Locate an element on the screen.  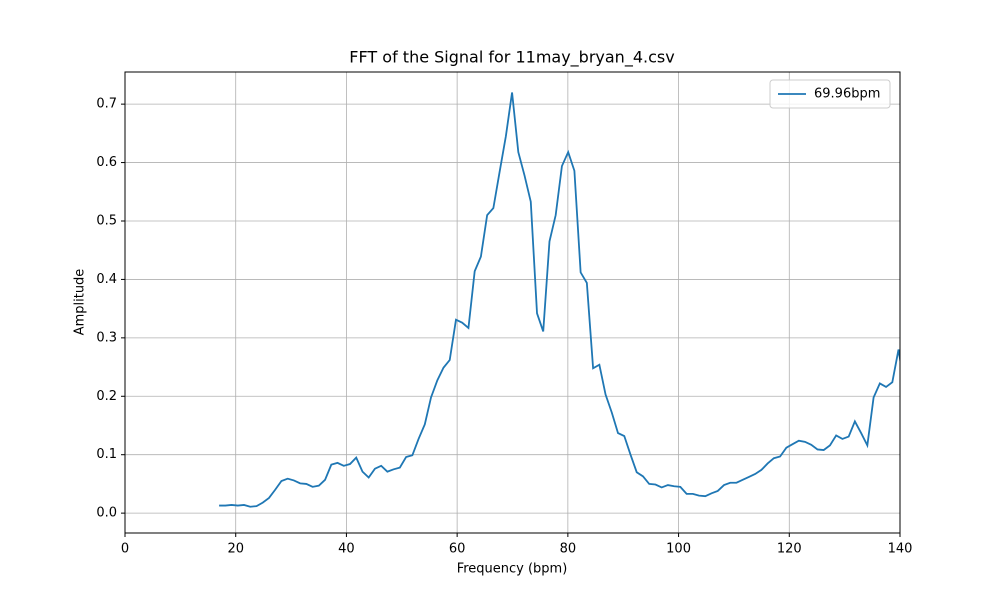
y-axis-label: Amplitude is located at coordinates (80, 302).